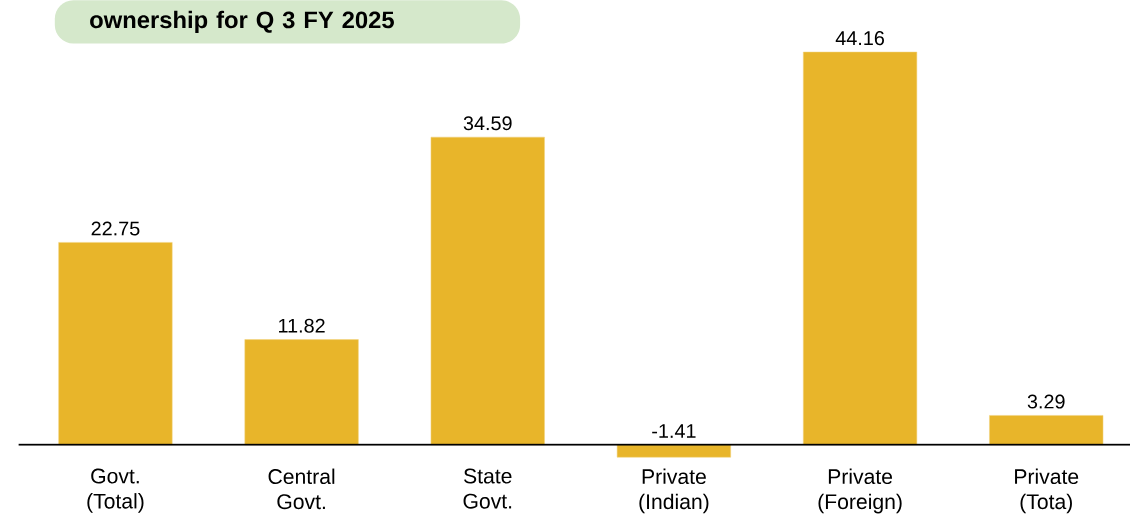 This screenshot has height=518, width=1131. Describe the element at coordinates (1047, 491) in the screenshot. I see `x-tick-label: Private (Tota)` at that location.